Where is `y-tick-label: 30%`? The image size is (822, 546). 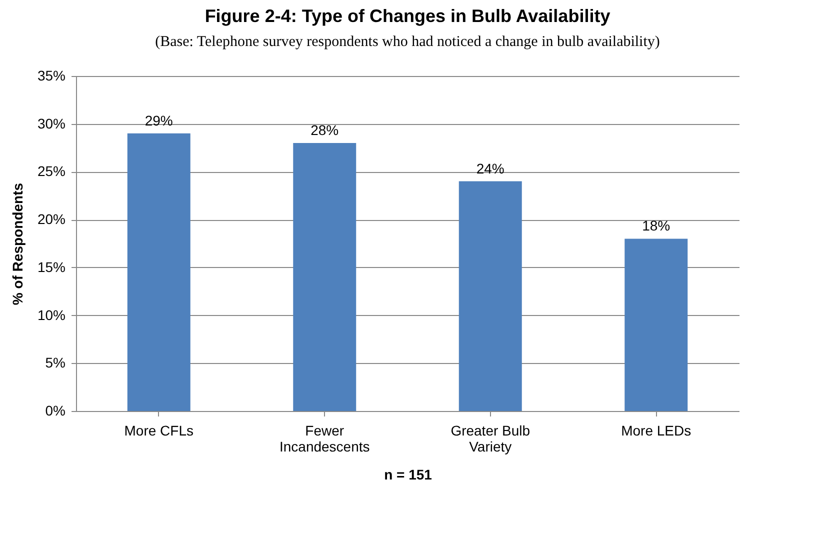 y-tick-label: 30% is located at coordinates (51, 123).